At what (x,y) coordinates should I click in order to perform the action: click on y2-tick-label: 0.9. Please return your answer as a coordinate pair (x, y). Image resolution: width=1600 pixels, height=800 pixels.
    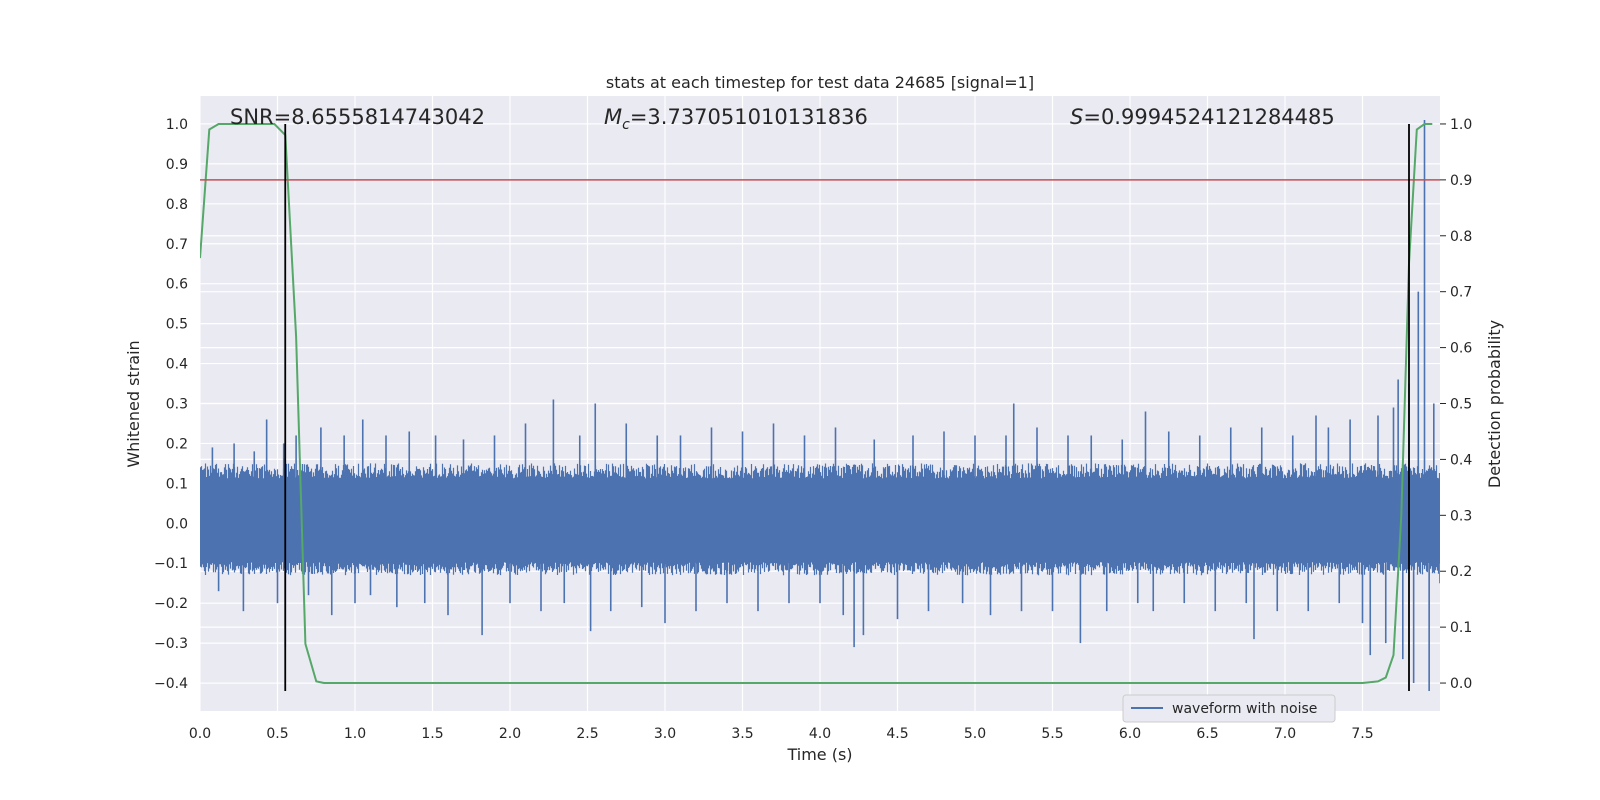
    Looking at the image, I should click on (1461, 181).